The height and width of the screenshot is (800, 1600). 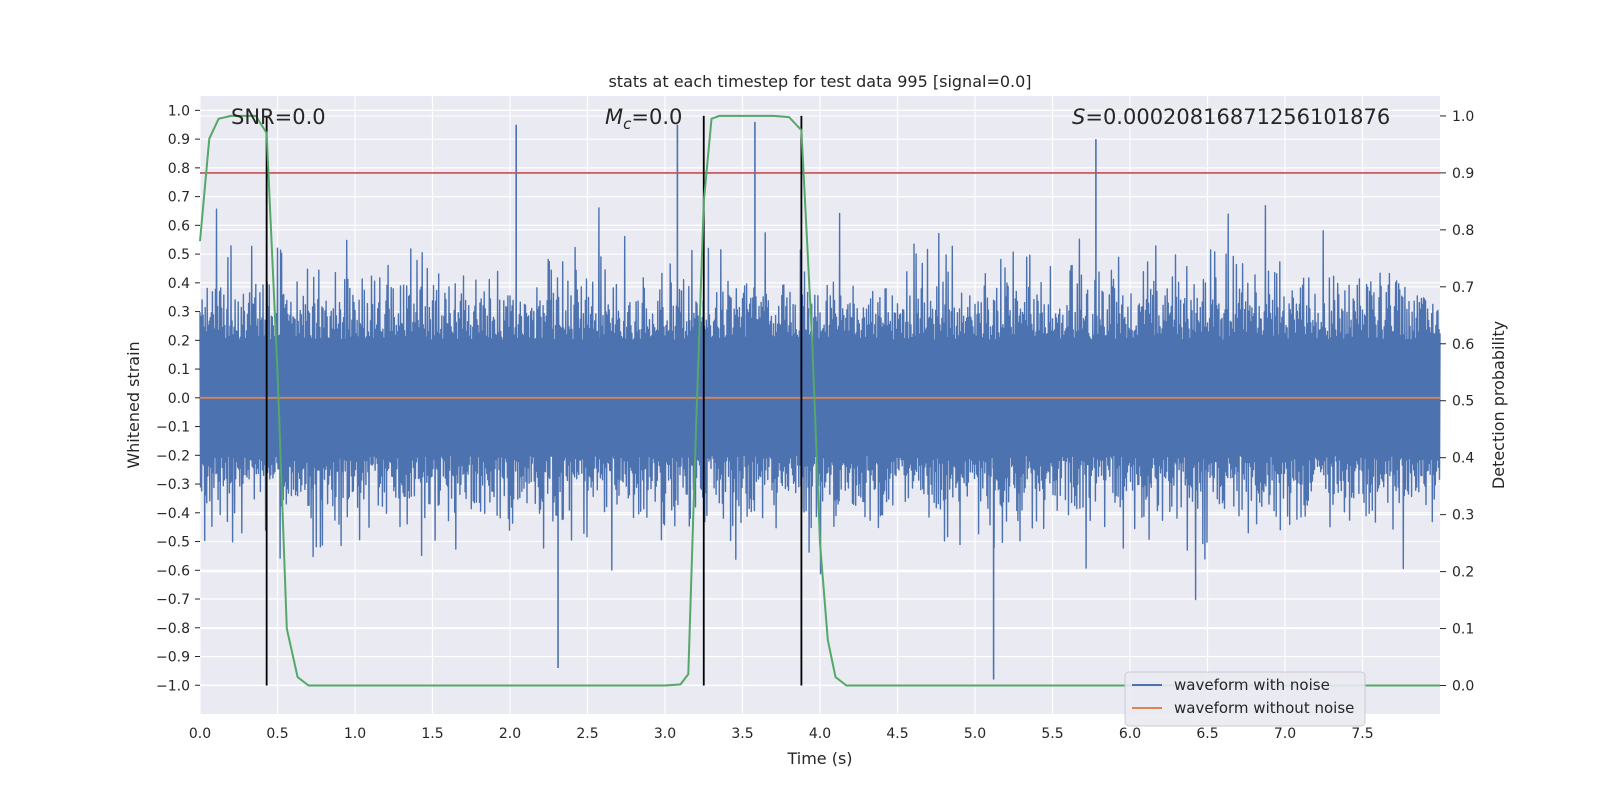 I want to click on y-right-tick-label: 1.0, so click(x=1463, y=117).